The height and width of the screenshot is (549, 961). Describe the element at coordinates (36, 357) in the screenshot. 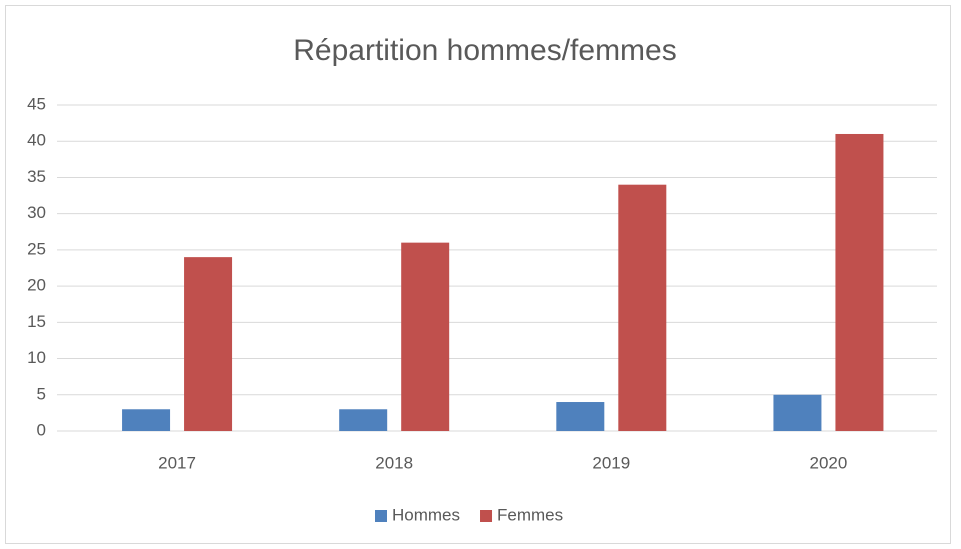

I see `y-tick-label: 10` at that location.